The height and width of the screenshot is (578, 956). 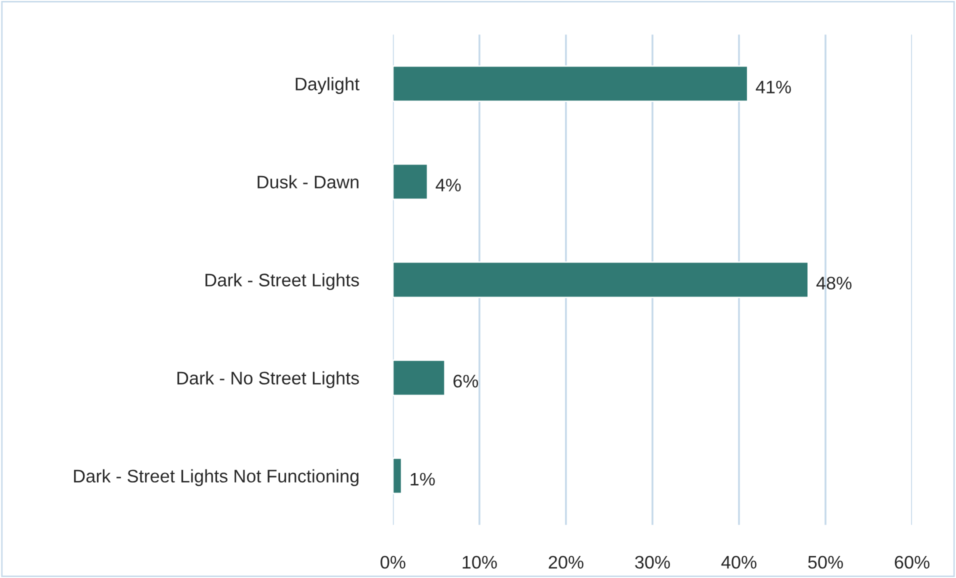 What do you see at coordinates (479, 562) in the screenshot?
I see `x-tick-label: 10%` at bounding box center [479, 562].